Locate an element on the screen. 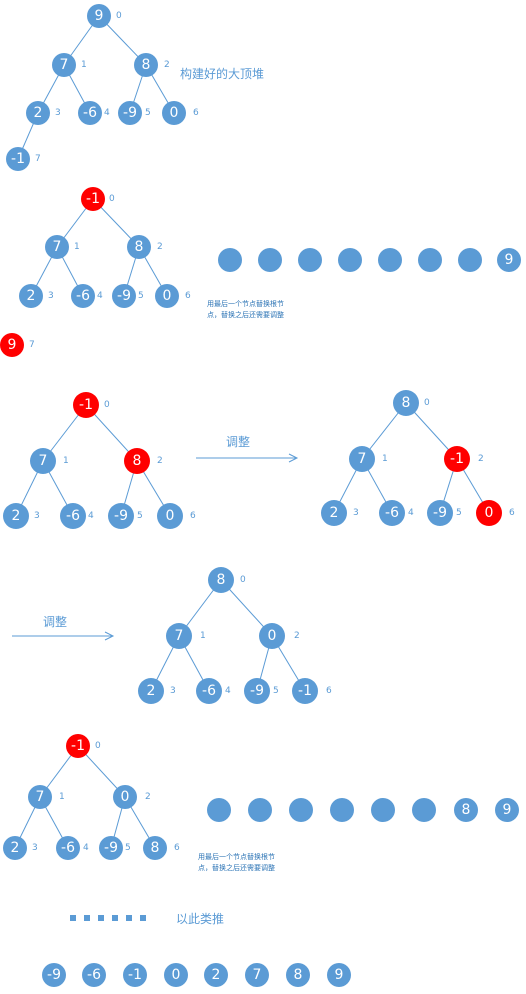 The height and width of the screenshot is (994, 526). heap2-node-4-index: 4 is located at coordinates (100, 296).